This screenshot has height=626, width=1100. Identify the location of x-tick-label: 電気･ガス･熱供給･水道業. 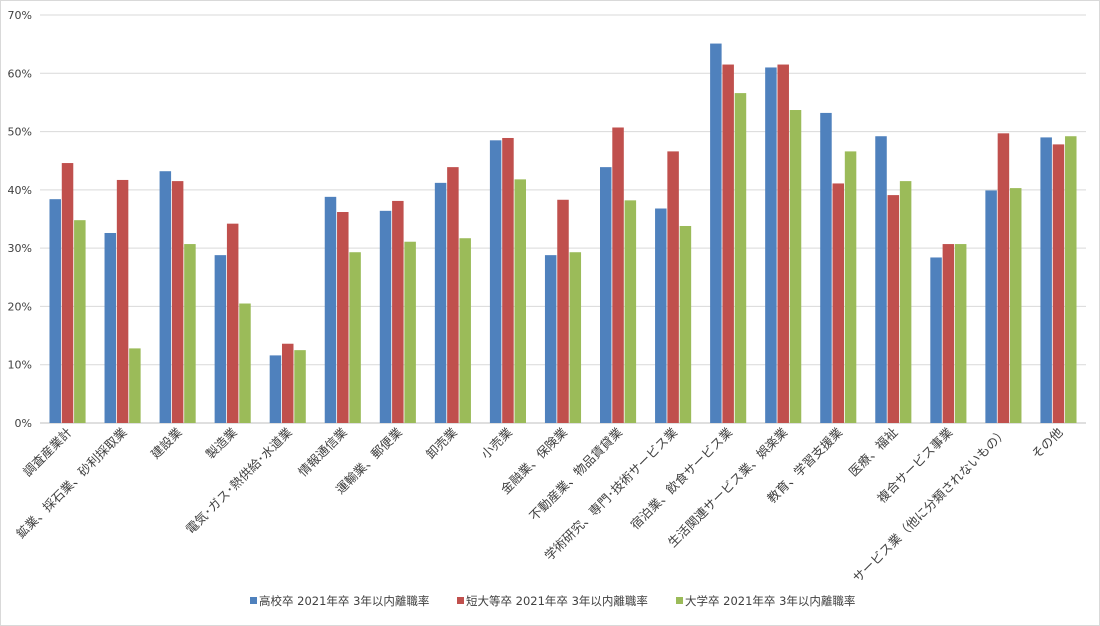
(239, 480).